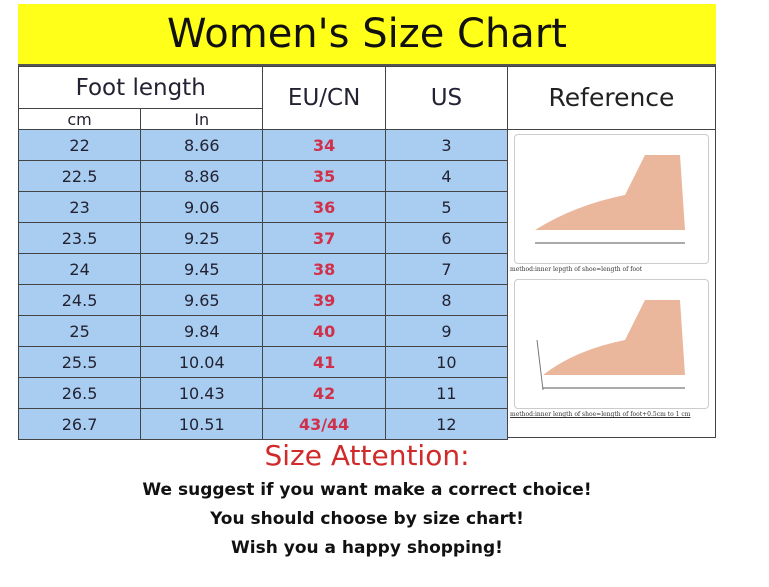  What do you see at coordinates (202, 331) in the screenshot?
I see `cell-in: 9.84` at bounding box center [202, 331].